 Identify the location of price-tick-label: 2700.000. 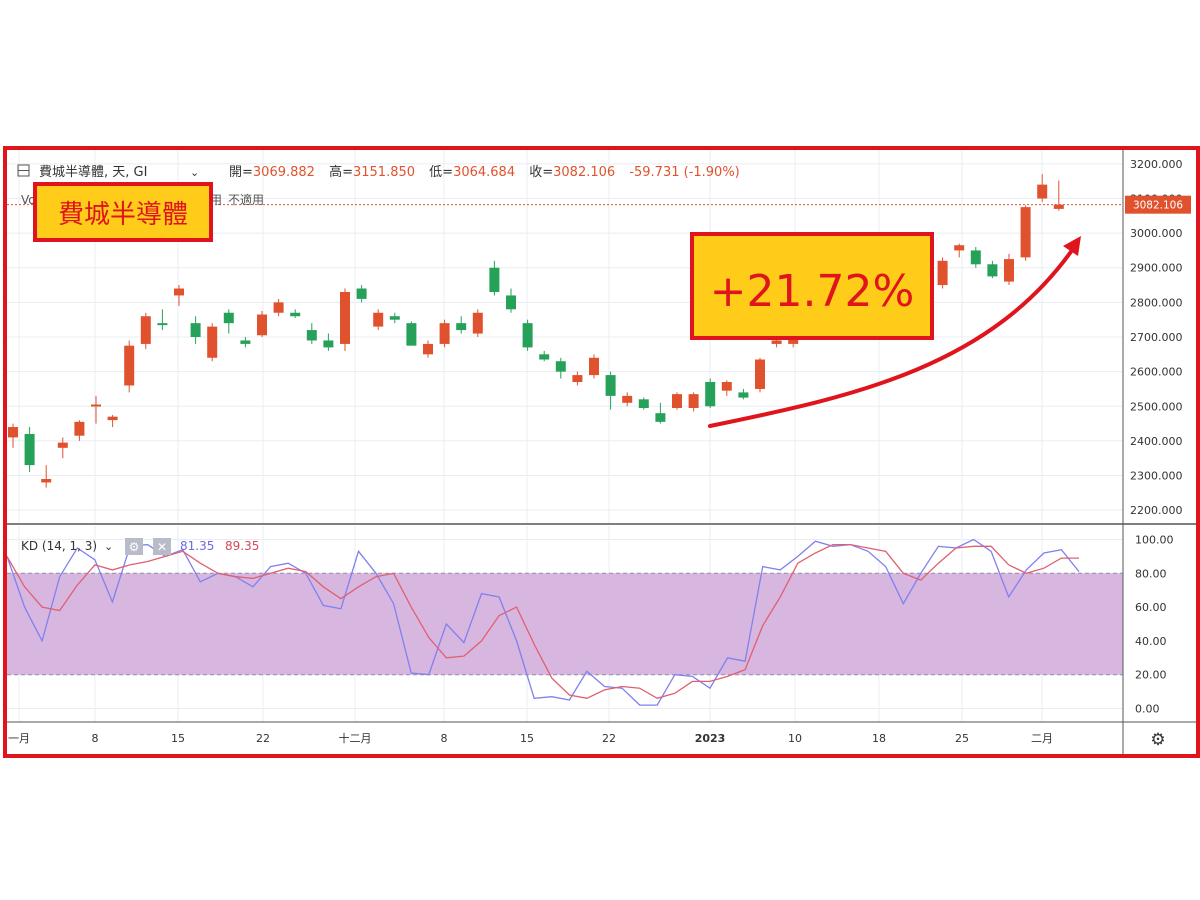
(1156, 337).